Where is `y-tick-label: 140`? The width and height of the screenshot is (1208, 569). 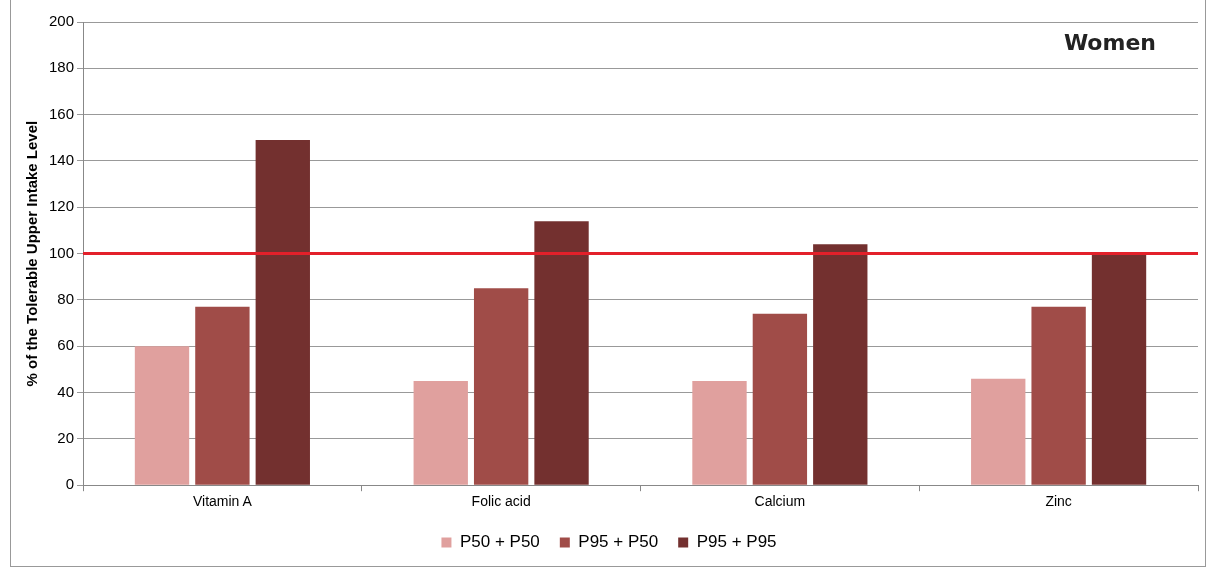 y-tick-label: 140 is located at coordinates (62, 160).